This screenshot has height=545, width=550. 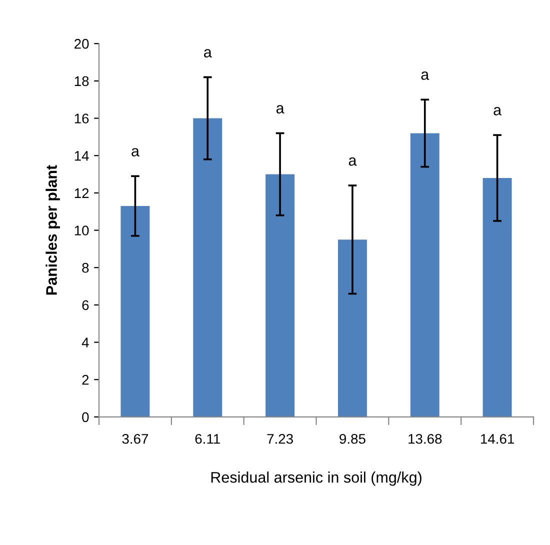 I want to click on y-tick-label: 4, so click(x=85, y=343).